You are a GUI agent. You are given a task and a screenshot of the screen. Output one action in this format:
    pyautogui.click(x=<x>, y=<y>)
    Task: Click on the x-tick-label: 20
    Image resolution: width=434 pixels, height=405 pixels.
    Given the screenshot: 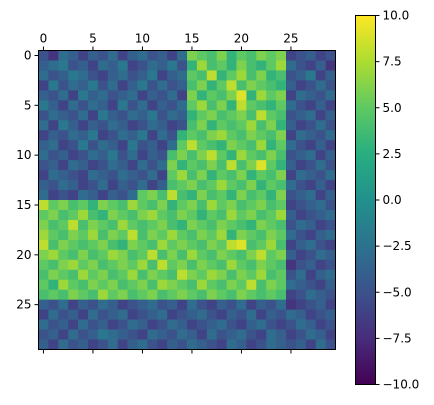 What is the action you would take?
    pyautogui.click(x=241, y=39)
    